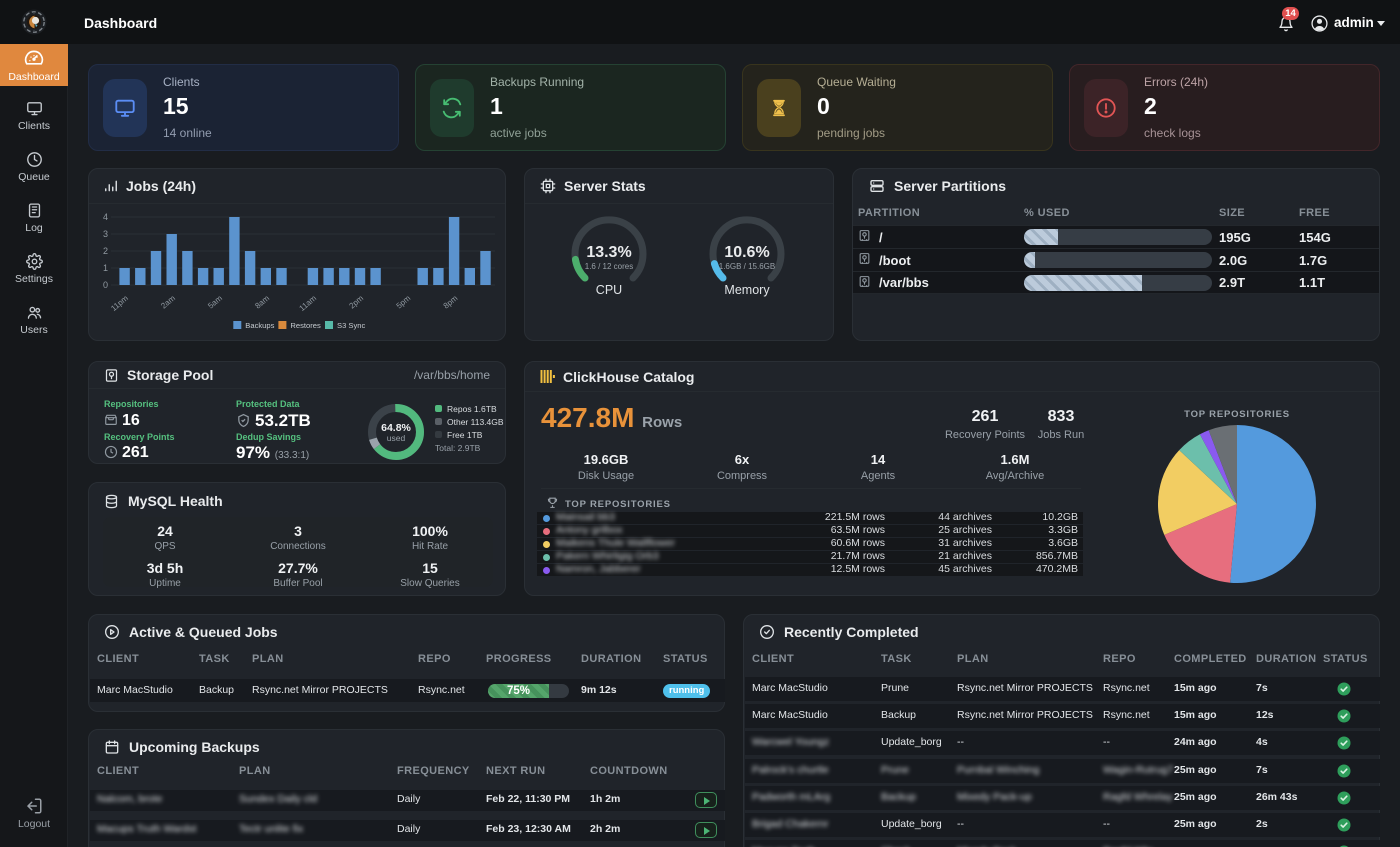 This screenshot has width=1400, height=847. What do you see at coordinates (351, 325) in the screenshot?
I see `svg-text: S3 Sync` at bounding box center [351, 325].